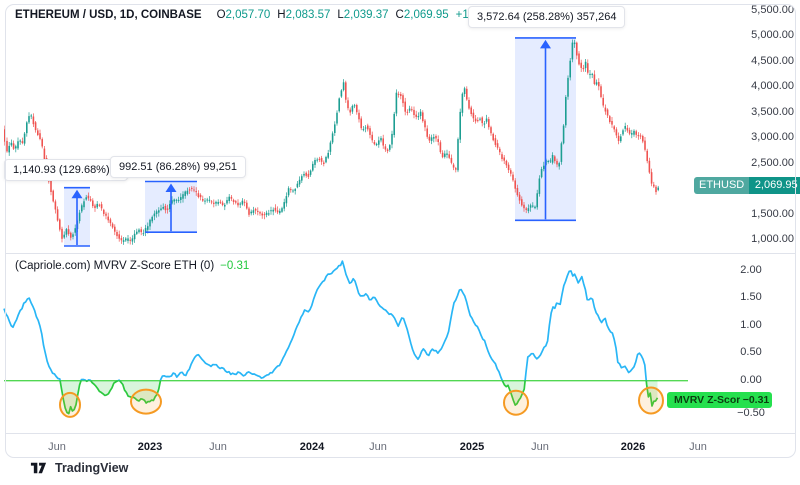  I want to click on indicator-scale-label: 2.00, so click(751, 269).